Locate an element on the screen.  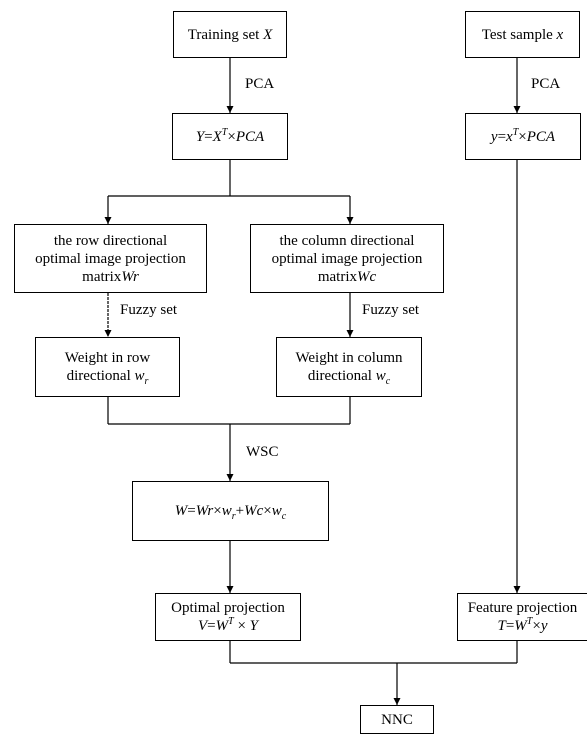
w-combine-s1: r is located at coordinates (233, 516).